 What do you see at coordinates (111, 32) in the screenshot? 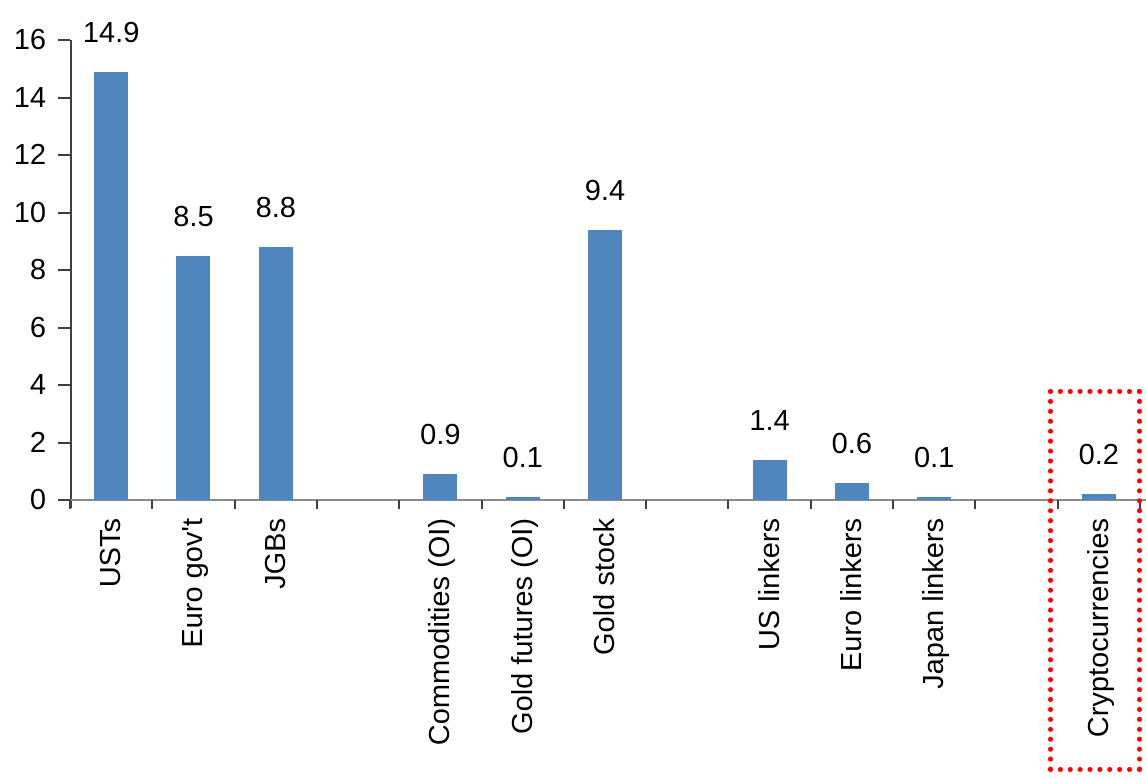
I see `bar-value-label: 14.9` at bounding box center [111, 32].